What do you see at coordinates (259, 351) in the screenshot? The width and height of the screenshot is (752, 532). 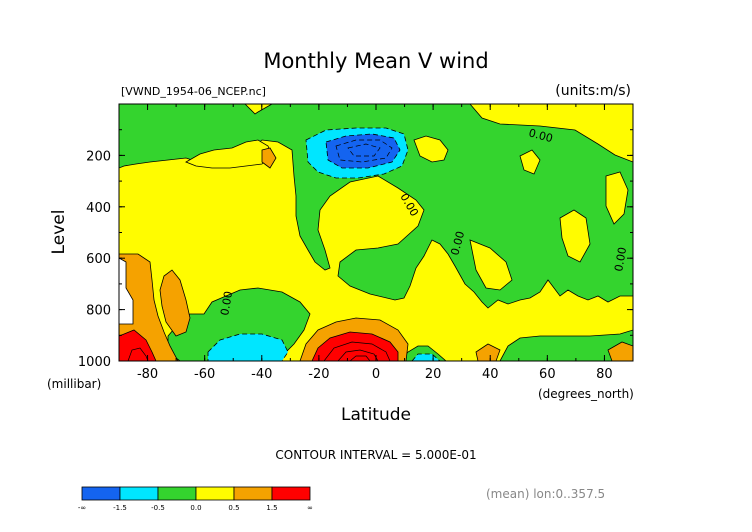 I see `red-core-contours` at bounding box center [259, 351].